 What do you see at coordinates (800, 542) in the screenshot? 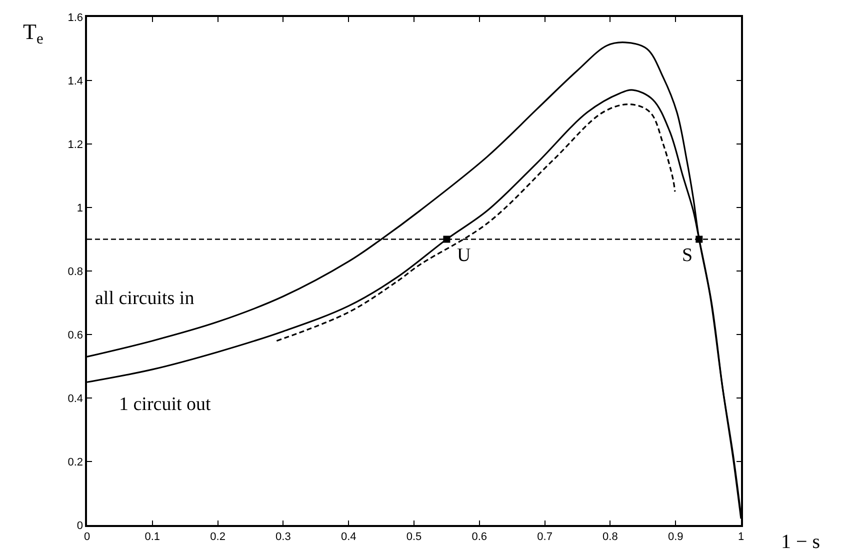
I see `x-axis-title: 1 − s` at bounding box center [800, 542].